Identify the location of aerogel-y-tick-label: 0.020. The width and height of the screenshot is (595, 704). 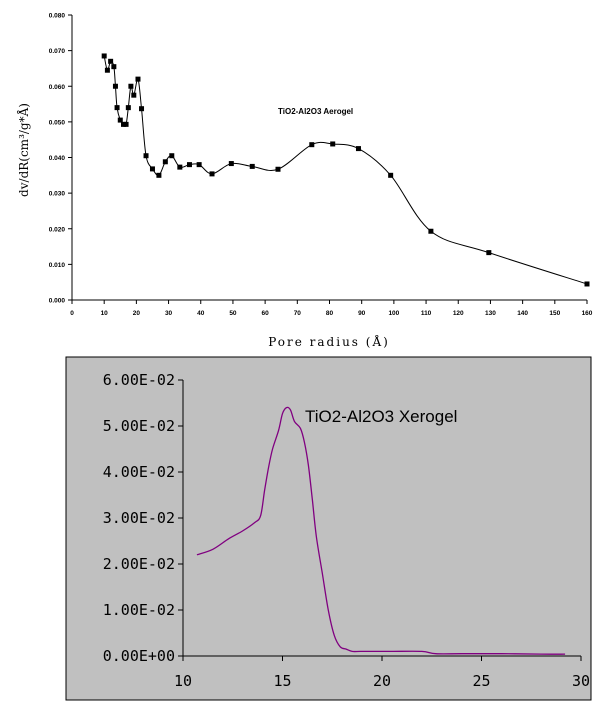
(57, 229).